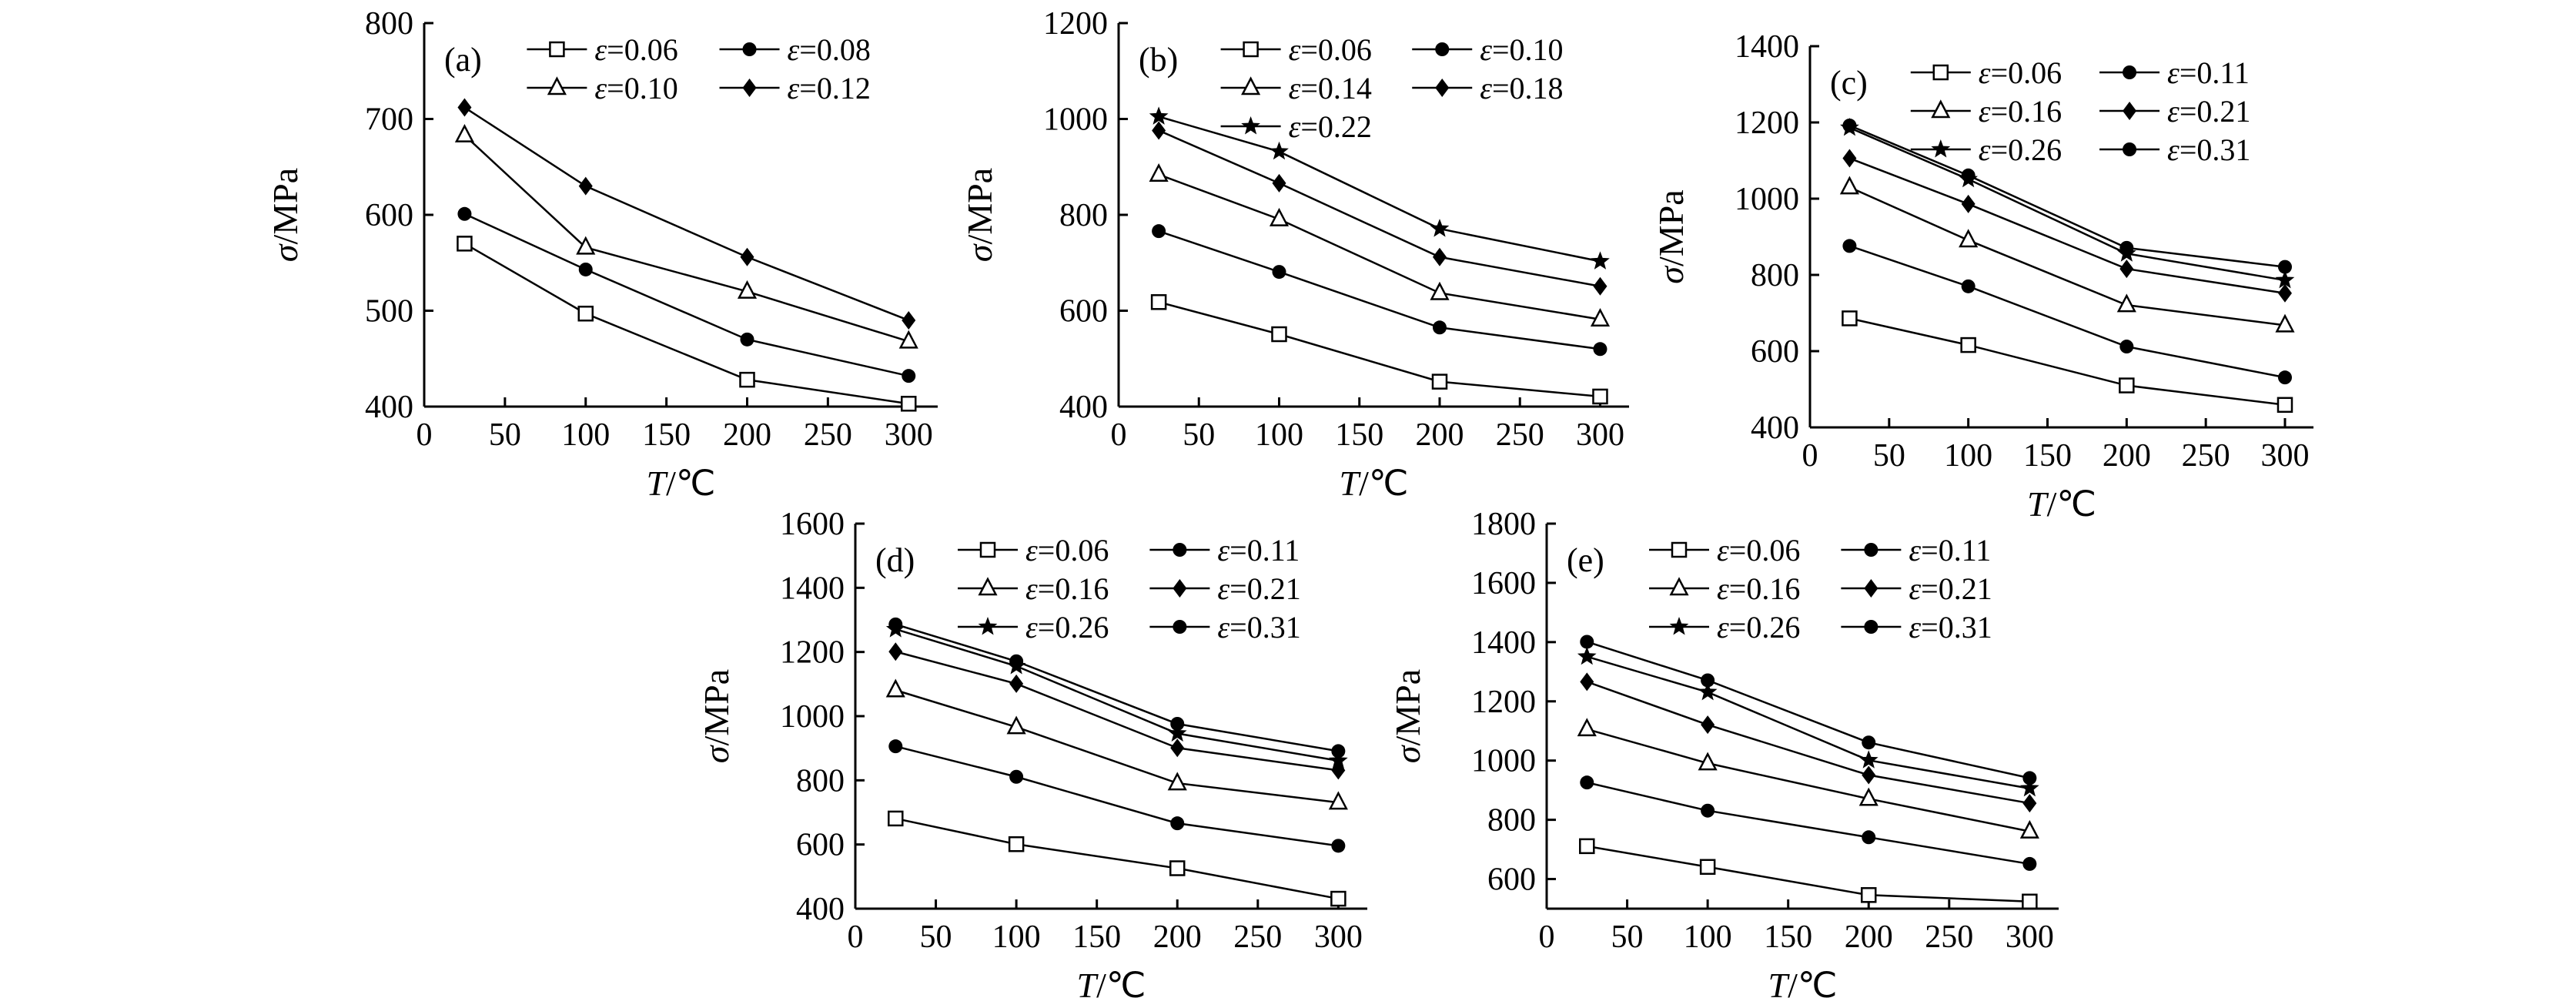 The height and width of the screenshot is (1008, 2576). Describe the element at coordinates (895, 560) in the screenshot. I see `svg-text: (d)` at that location.